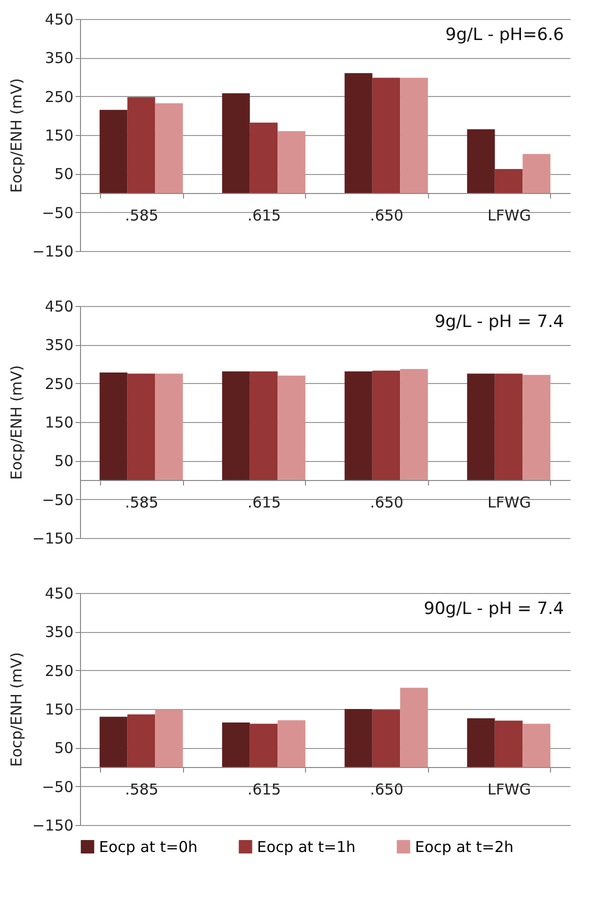 Image resolution: width=605 pixels, height=902 pixels. I want to click on legend-label: Eocp at t=0h, so click(148, 847).